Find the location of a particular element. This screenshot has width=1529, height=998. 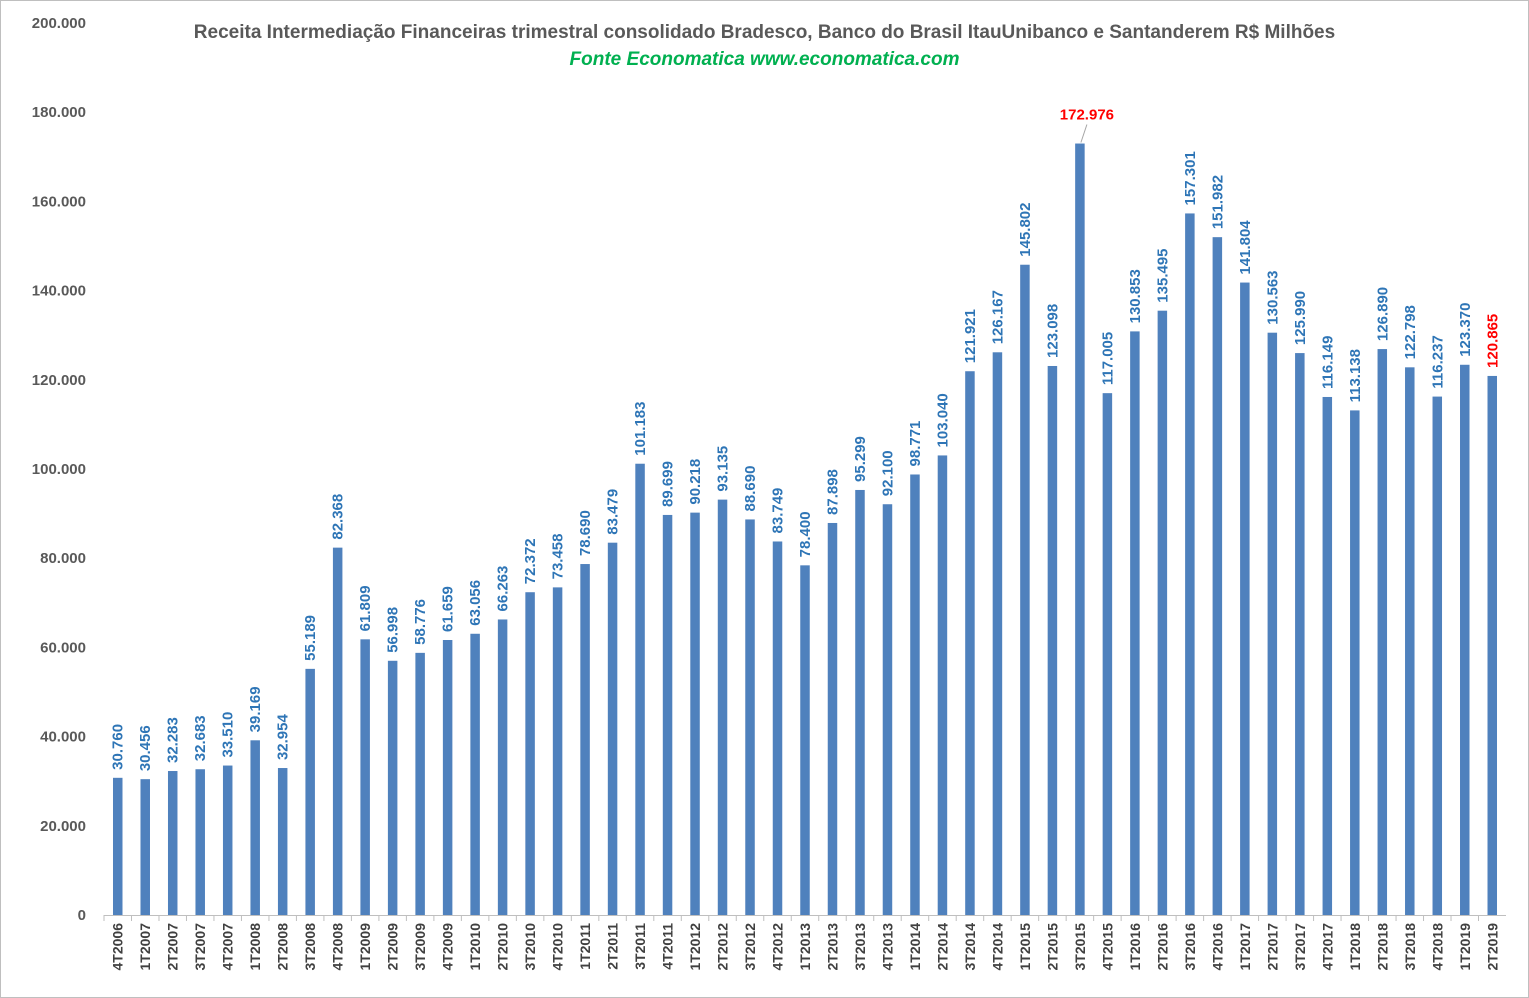

data-label: 172.976 is located at coordinates (1087, 115).